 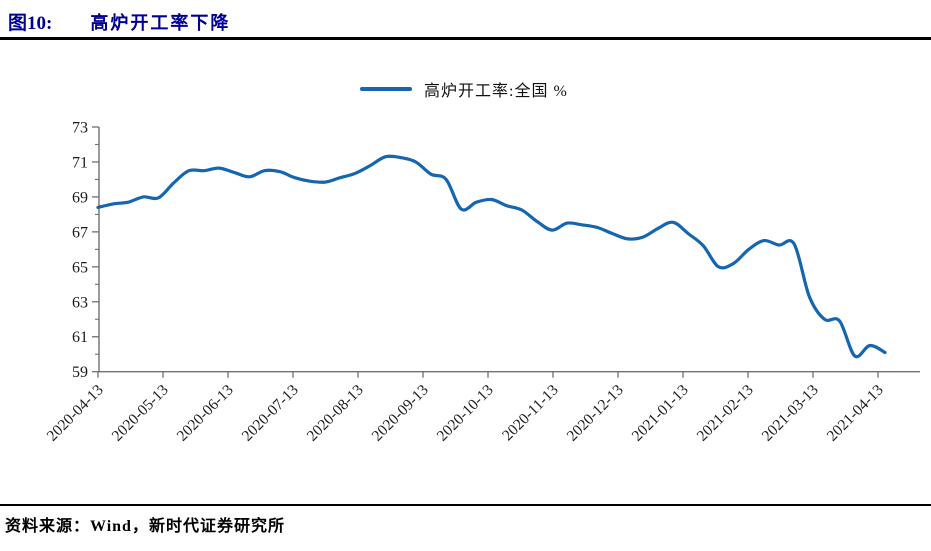 I want to click on x-tick-label: 2020-12-13, so click(x=595, y=412).